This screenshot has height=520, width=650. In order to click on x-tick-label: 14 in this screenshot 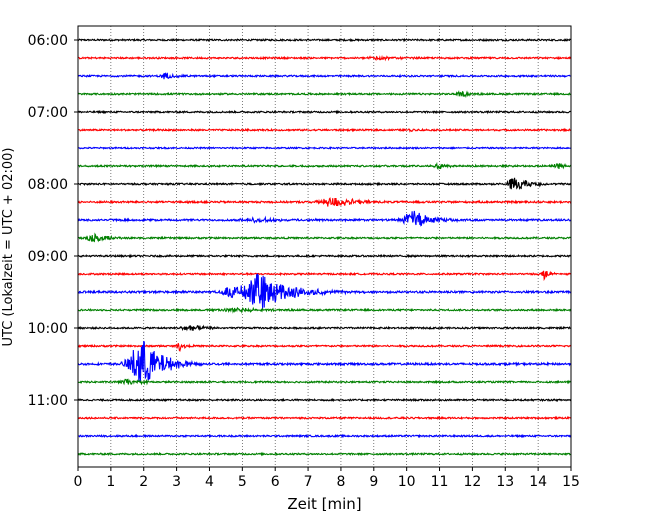, I will do `click(538, 482)`.